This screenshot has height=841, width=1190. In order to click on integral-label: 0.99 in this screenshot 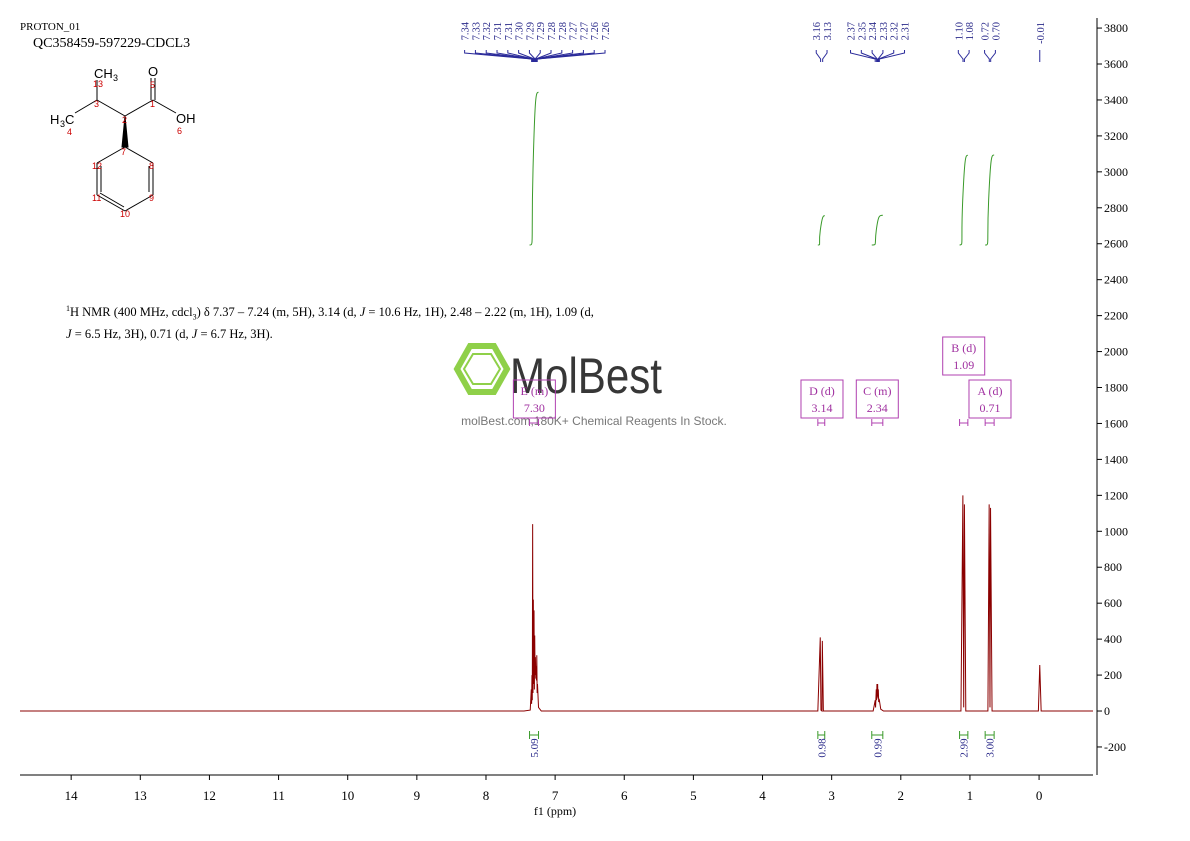, I will do `click(878, 748)`.